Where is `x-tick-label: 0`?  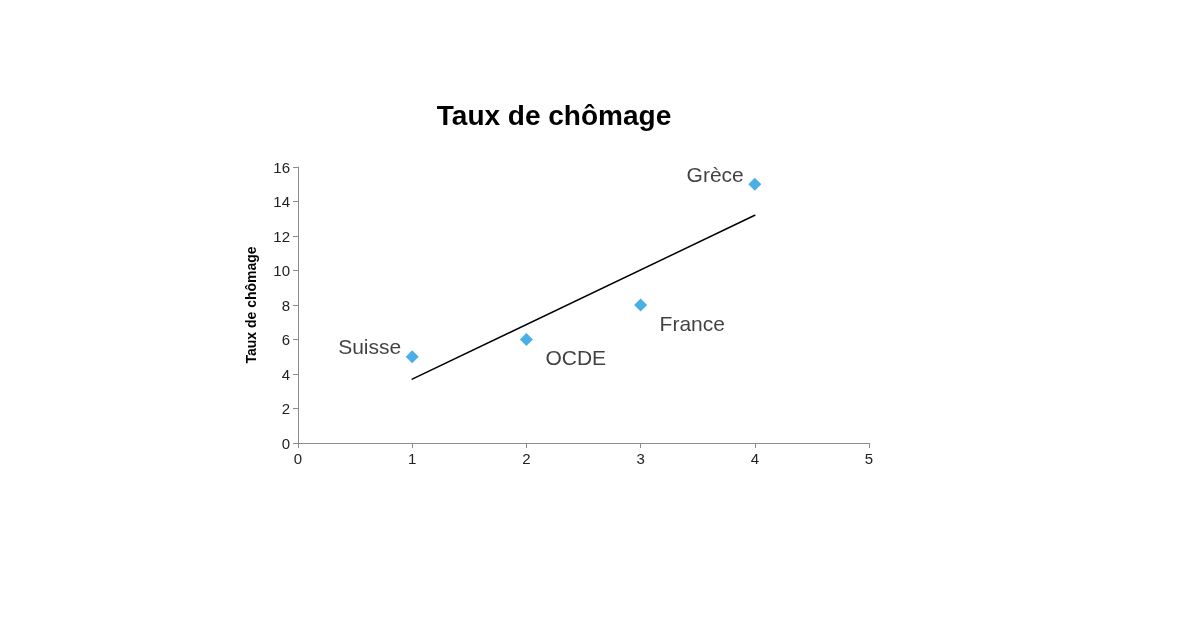
x-tick-label: 0 is located at coordinates (298, 458).